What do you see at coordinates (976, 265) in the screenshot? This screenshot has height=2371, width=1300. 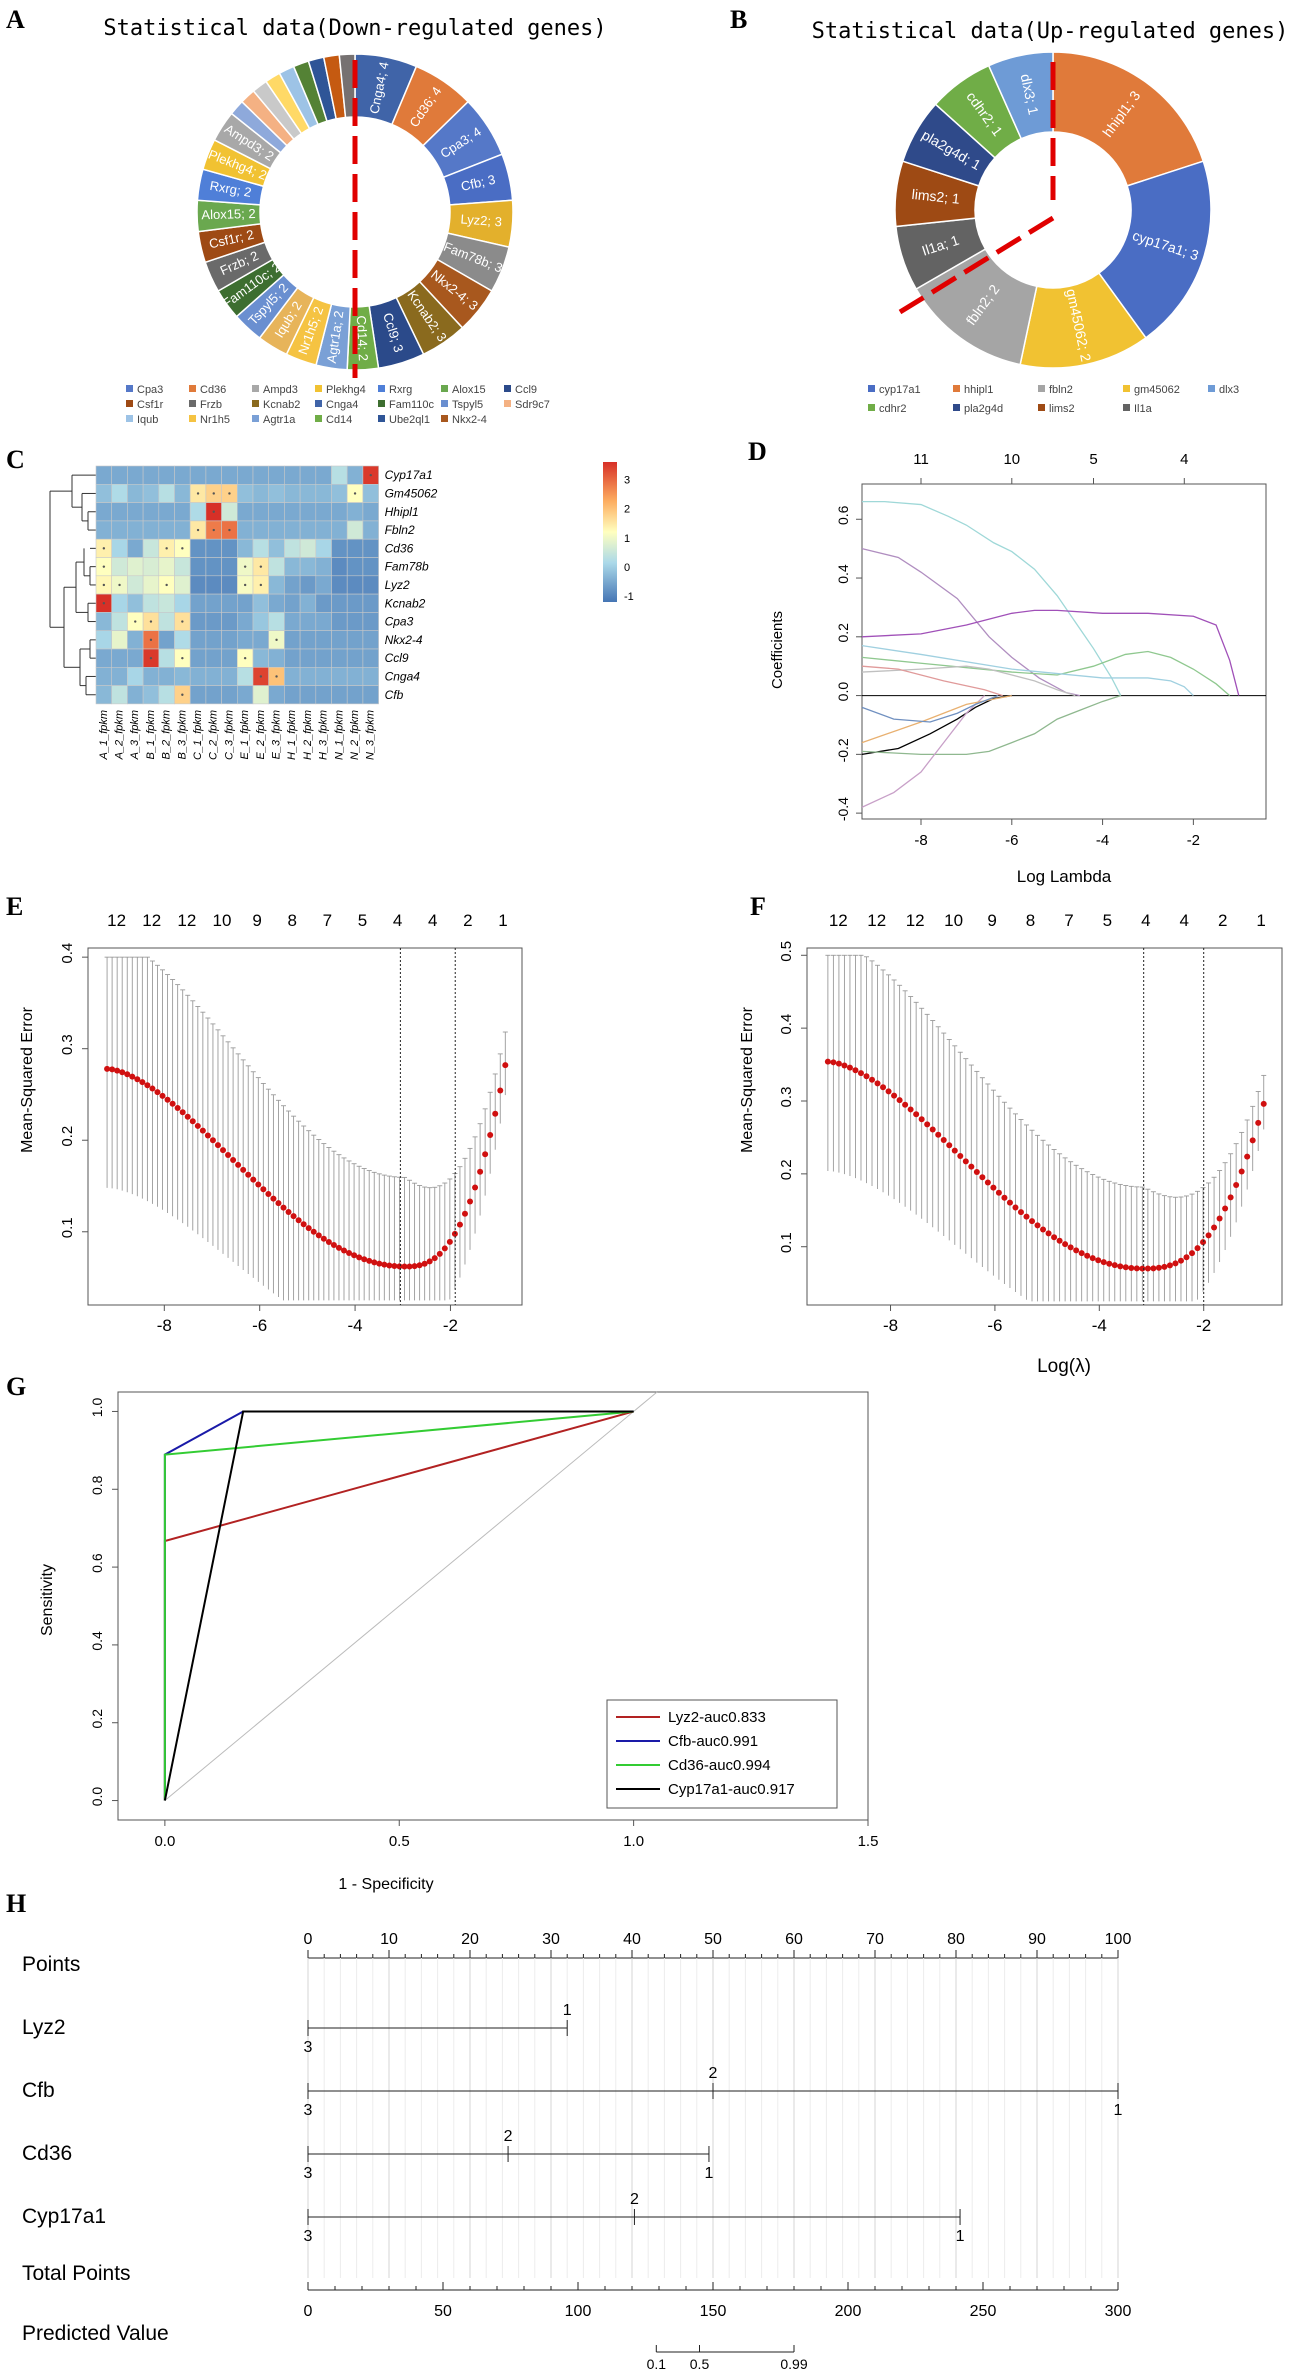 I see `donut-b-divider-diagonal` at bounding box center [976, 265].